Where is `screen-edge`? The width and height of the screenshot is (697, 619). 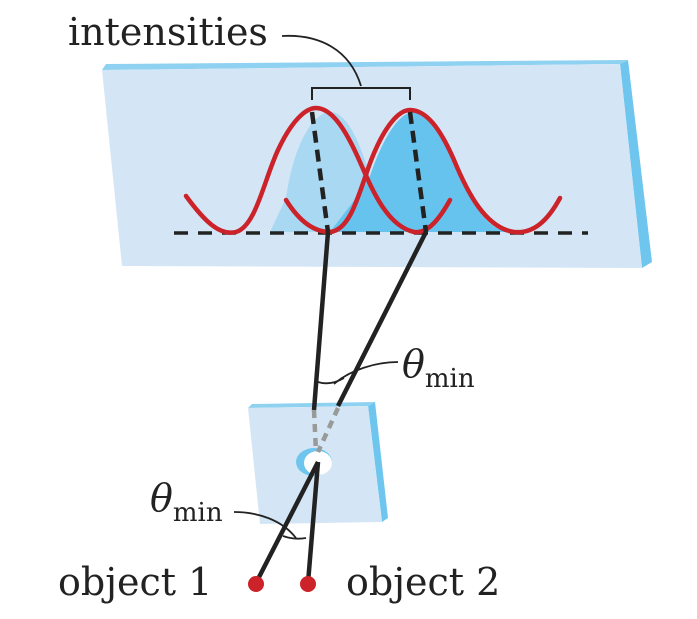
screen-edge is located at coordinates (636, 164).